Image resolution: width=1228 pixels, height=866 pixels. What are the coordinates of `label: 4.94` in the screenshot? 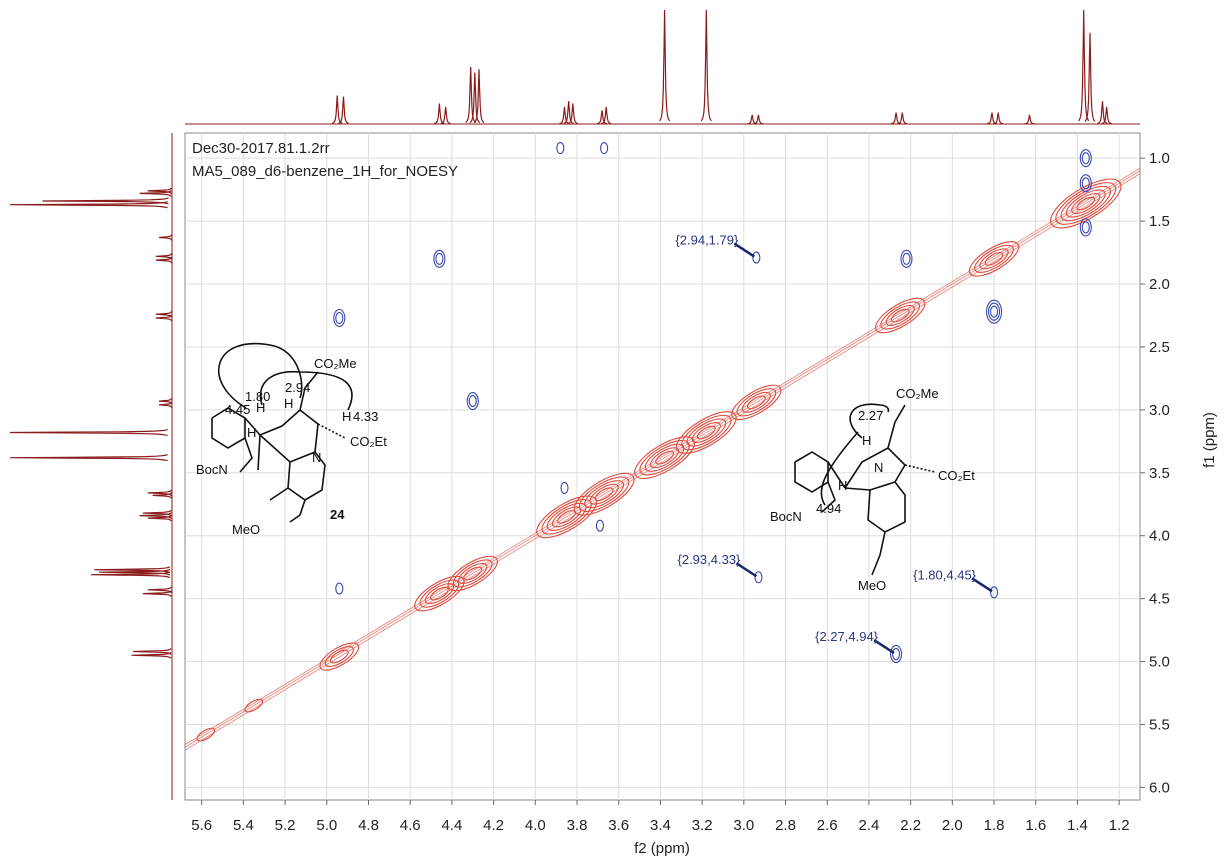 It's located at (828, 508).